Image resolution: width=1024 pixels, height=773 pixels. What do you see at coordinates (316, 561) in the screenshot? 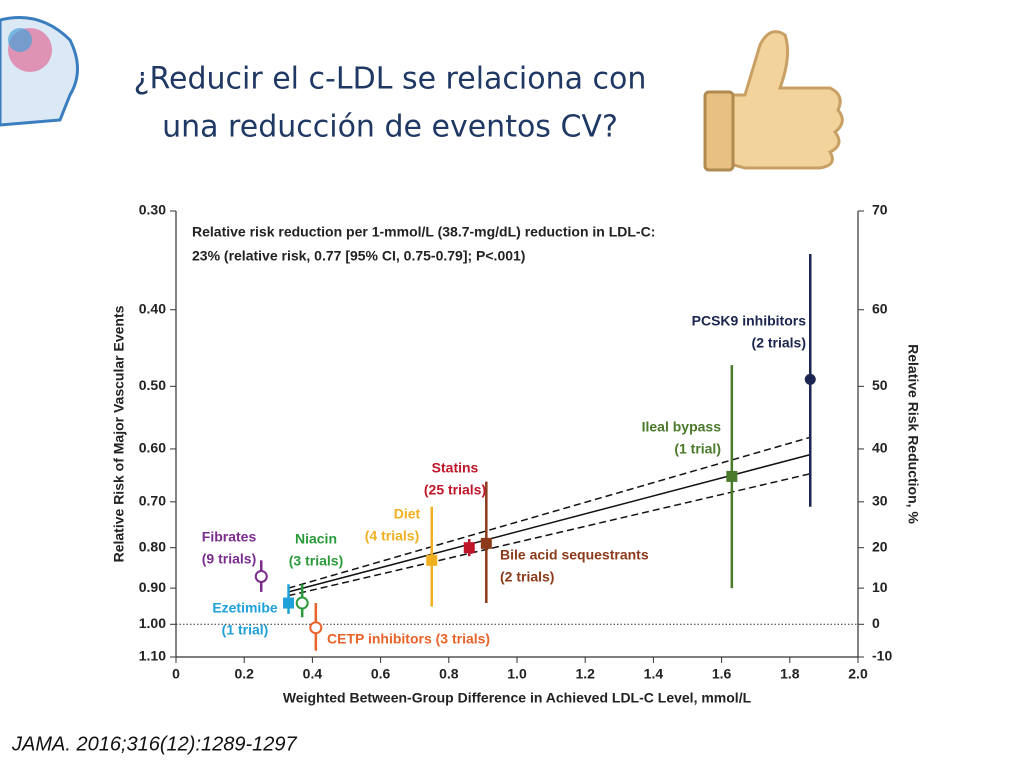
I see `point-label: (3 trials)` at bounding box center [316, 561].